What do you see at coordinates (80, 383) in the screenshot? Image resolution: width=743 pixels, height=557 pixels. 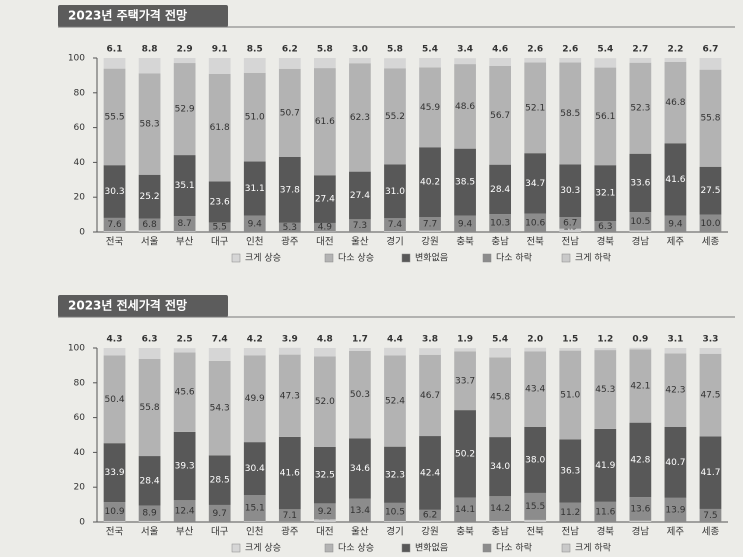 I see `y-tick-label: 80` at bounding box center [80, 383].